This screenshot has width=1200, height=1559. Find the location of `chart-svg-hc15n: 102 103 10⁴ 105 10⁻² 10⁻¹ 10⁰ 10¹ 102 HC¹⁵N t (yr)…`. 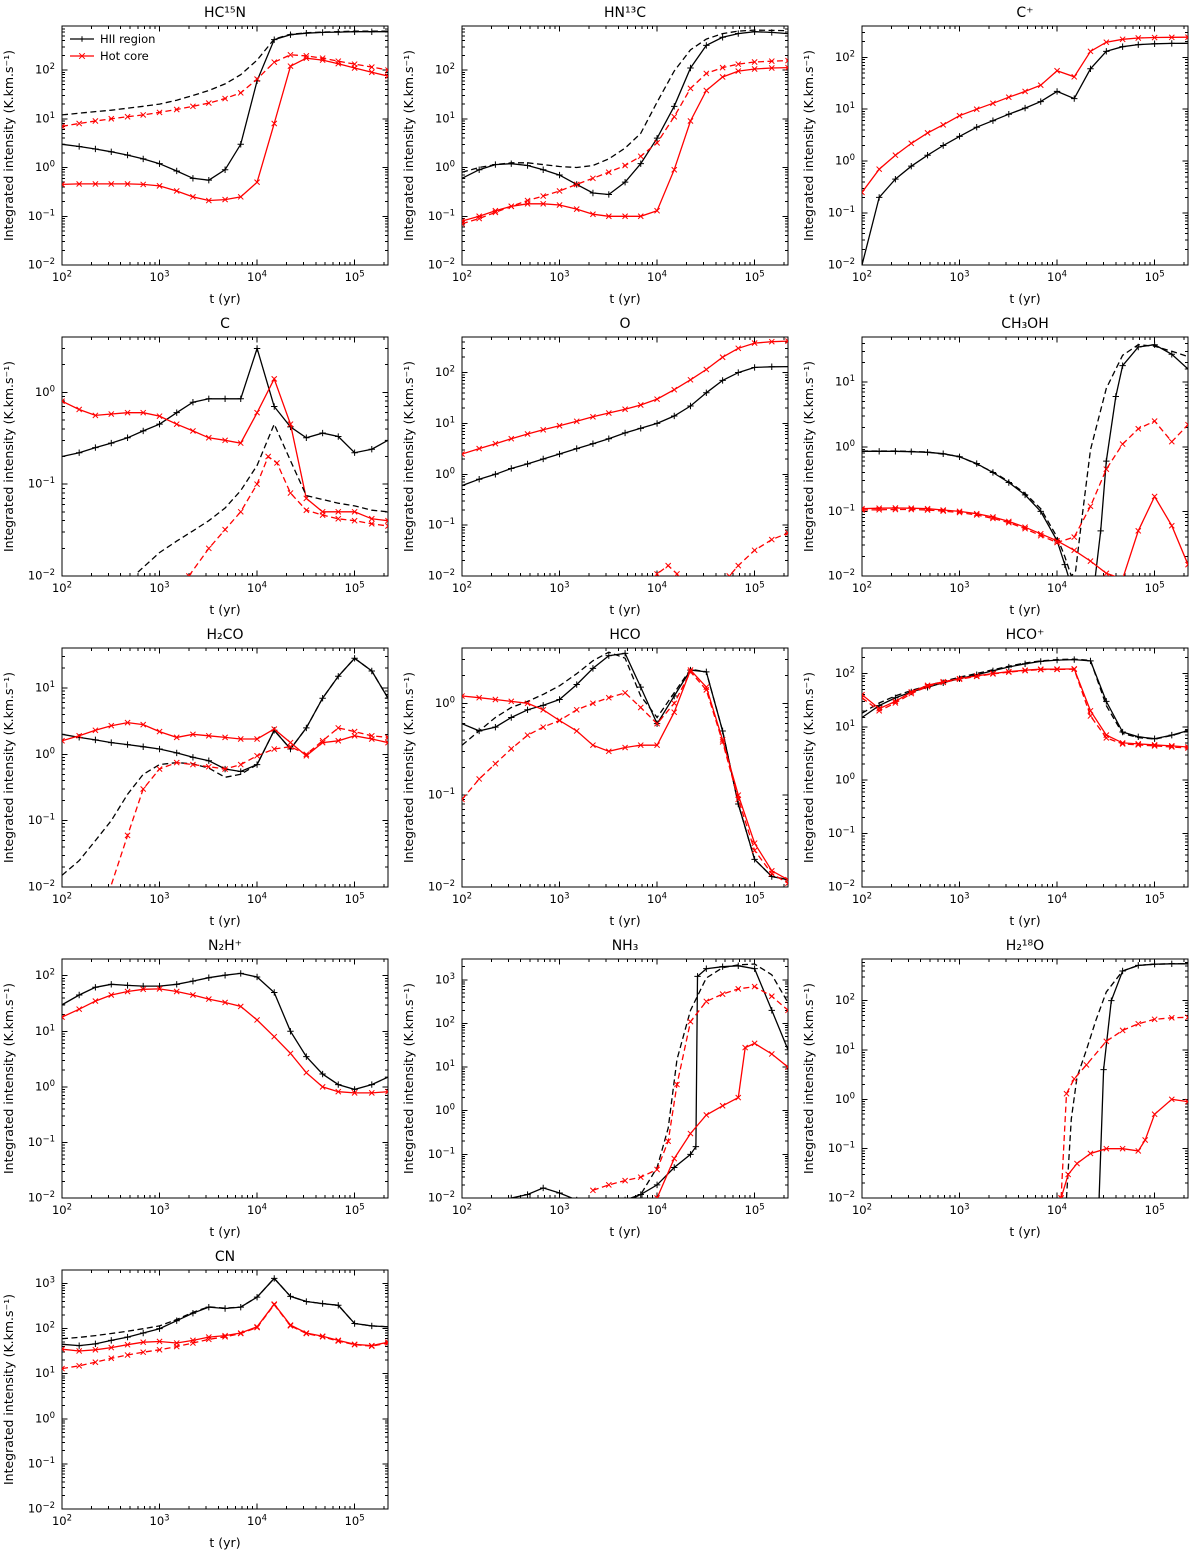

chart-svg-hc15n: 102 103 10⁴ 105 10⁻² 10⁻¹ 10⁰ 10¹ 102 HC¹⁵N t (yr)… is located at coordinates (195, 155).